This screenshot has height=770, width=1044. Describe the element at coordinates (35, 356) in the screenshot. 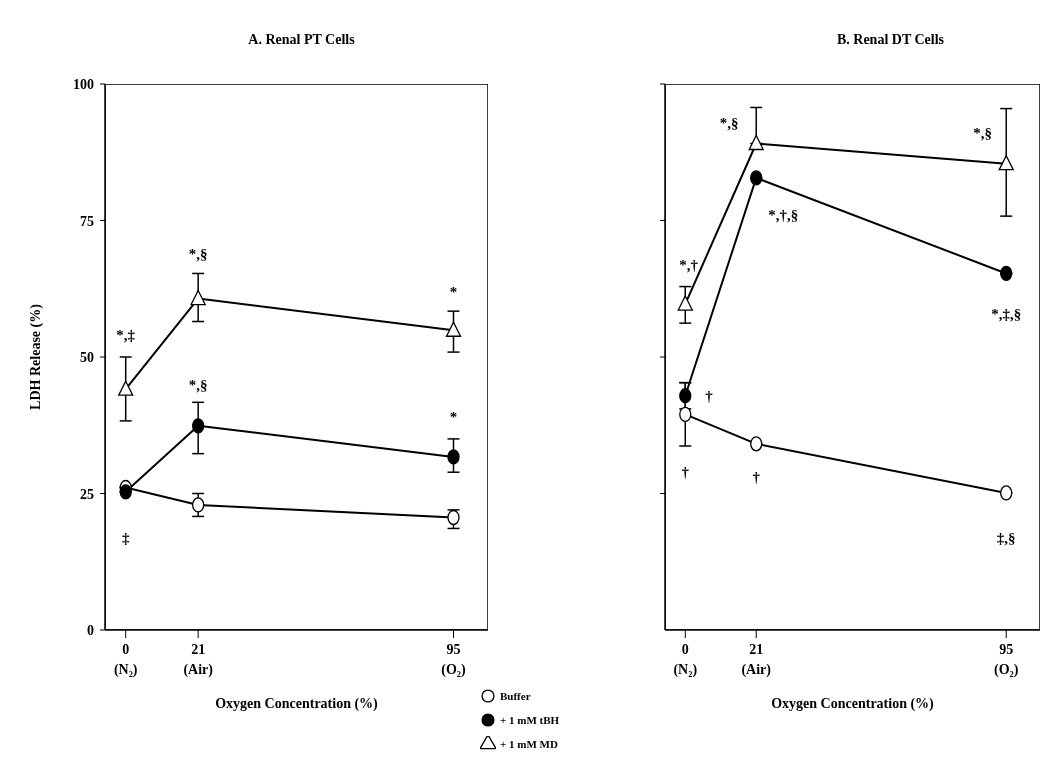

I see `y-axis-title: LDH Release (%)` at that location.